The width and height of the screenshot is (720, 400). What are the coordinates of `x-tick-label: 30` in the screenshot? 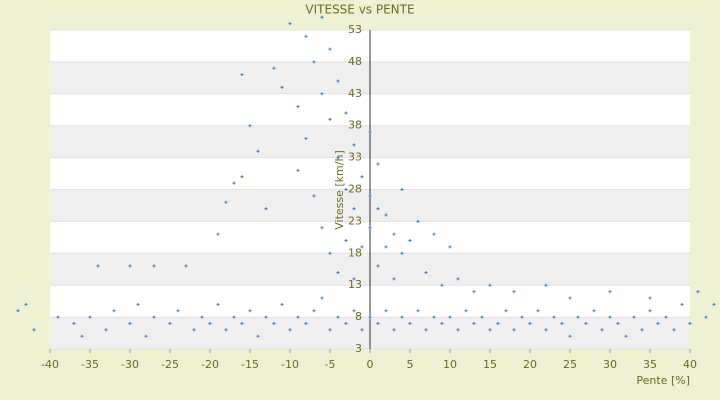 It's located at (610, 364).